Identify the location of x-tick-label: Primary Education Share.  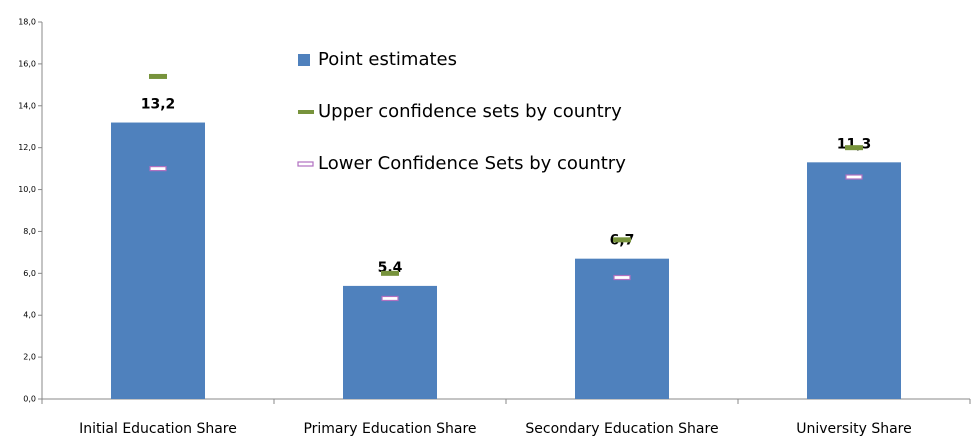
(389, 429).